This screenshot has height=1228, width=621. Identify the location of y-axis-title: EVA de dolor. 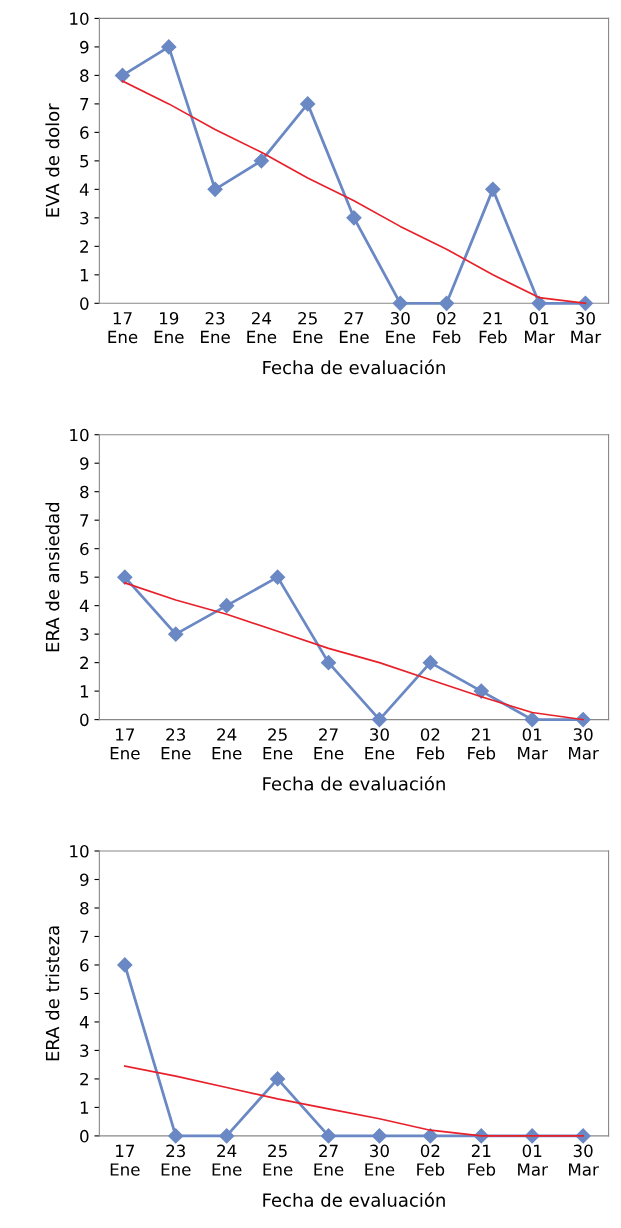
(52, 160).